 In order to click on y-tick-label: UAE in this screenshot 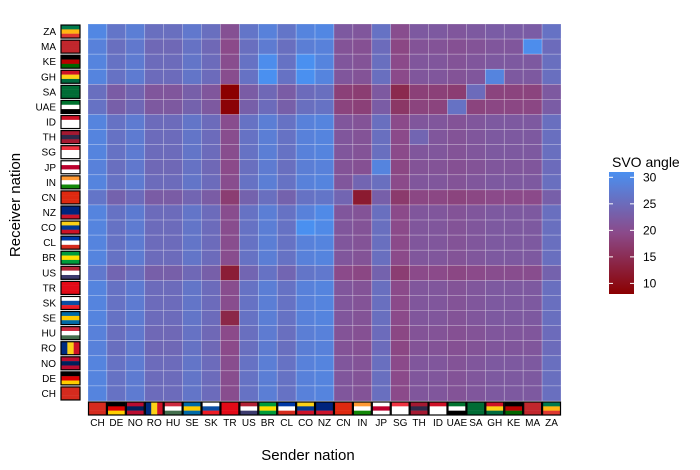, I will do `click(45, 107)`.